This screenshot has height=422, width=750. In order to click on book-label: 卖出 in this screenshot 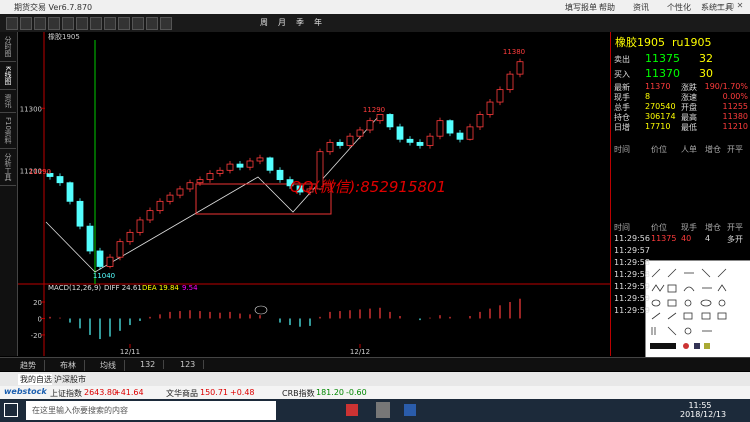, I will do `click(622, 59)`.